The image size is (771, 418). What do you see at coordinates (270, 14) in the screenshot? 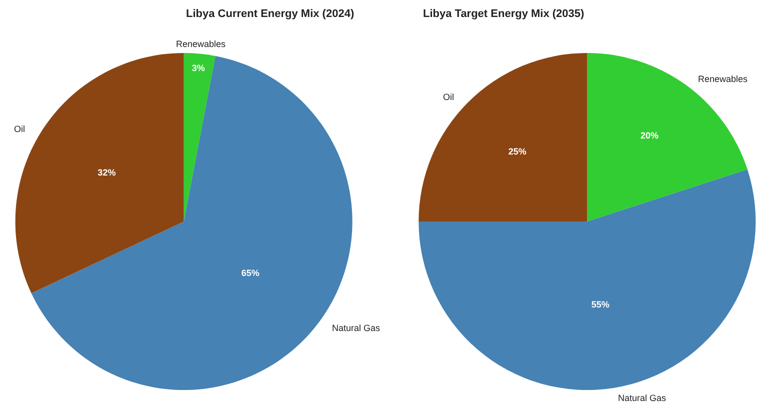
I see `chart-title: Libya Current Energy Mix (2024)` at bounding box center [270, 14].